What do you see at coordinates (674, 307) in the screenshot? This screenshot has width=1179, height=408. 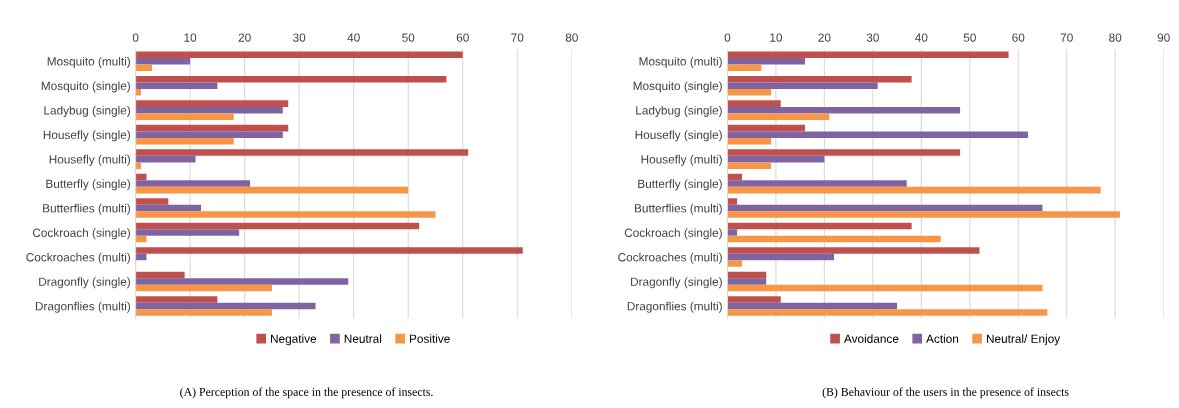 I see `y-tick-label: Dragonflies (multi)` at bounding box center [674, 307].